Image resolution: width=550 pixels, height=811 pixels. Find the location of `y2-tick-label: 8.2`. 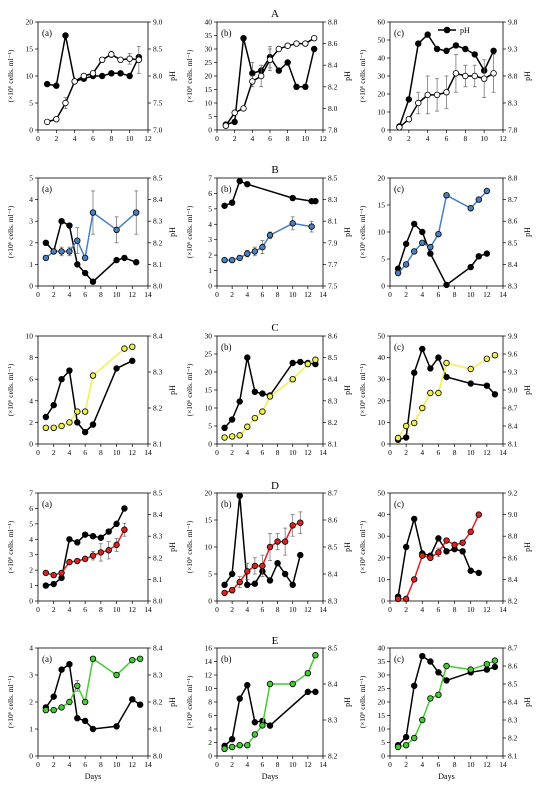

y2-tick-label: 8.2 is located at coordinates (158, 242).